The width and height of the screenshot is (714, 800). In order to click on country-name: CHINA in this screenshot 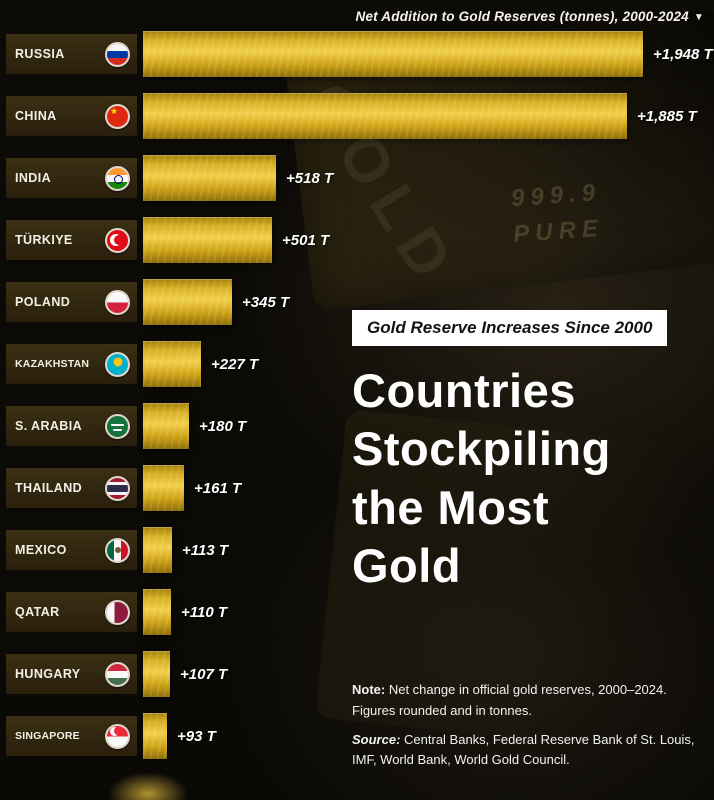, I will do `click(36, 116)`.